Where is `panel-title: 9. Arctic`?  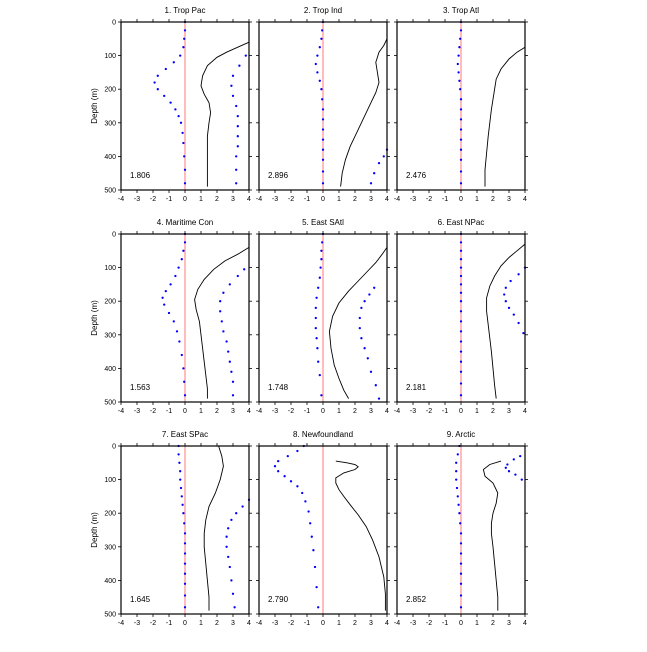 panel-title: 9. Arctic is located at coordinates (461, 434).